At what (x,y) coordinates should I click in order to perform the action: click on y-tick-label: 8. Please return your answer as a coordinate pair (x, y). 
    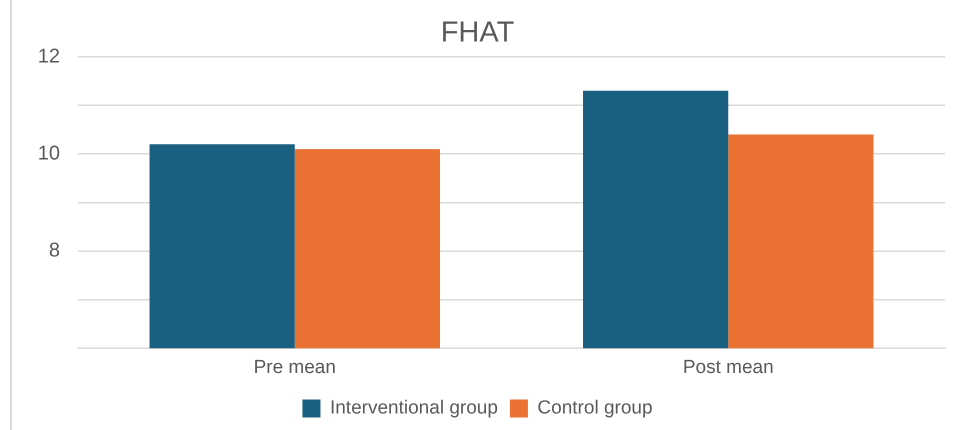
    Looking at the image, I should click on (54, 251).